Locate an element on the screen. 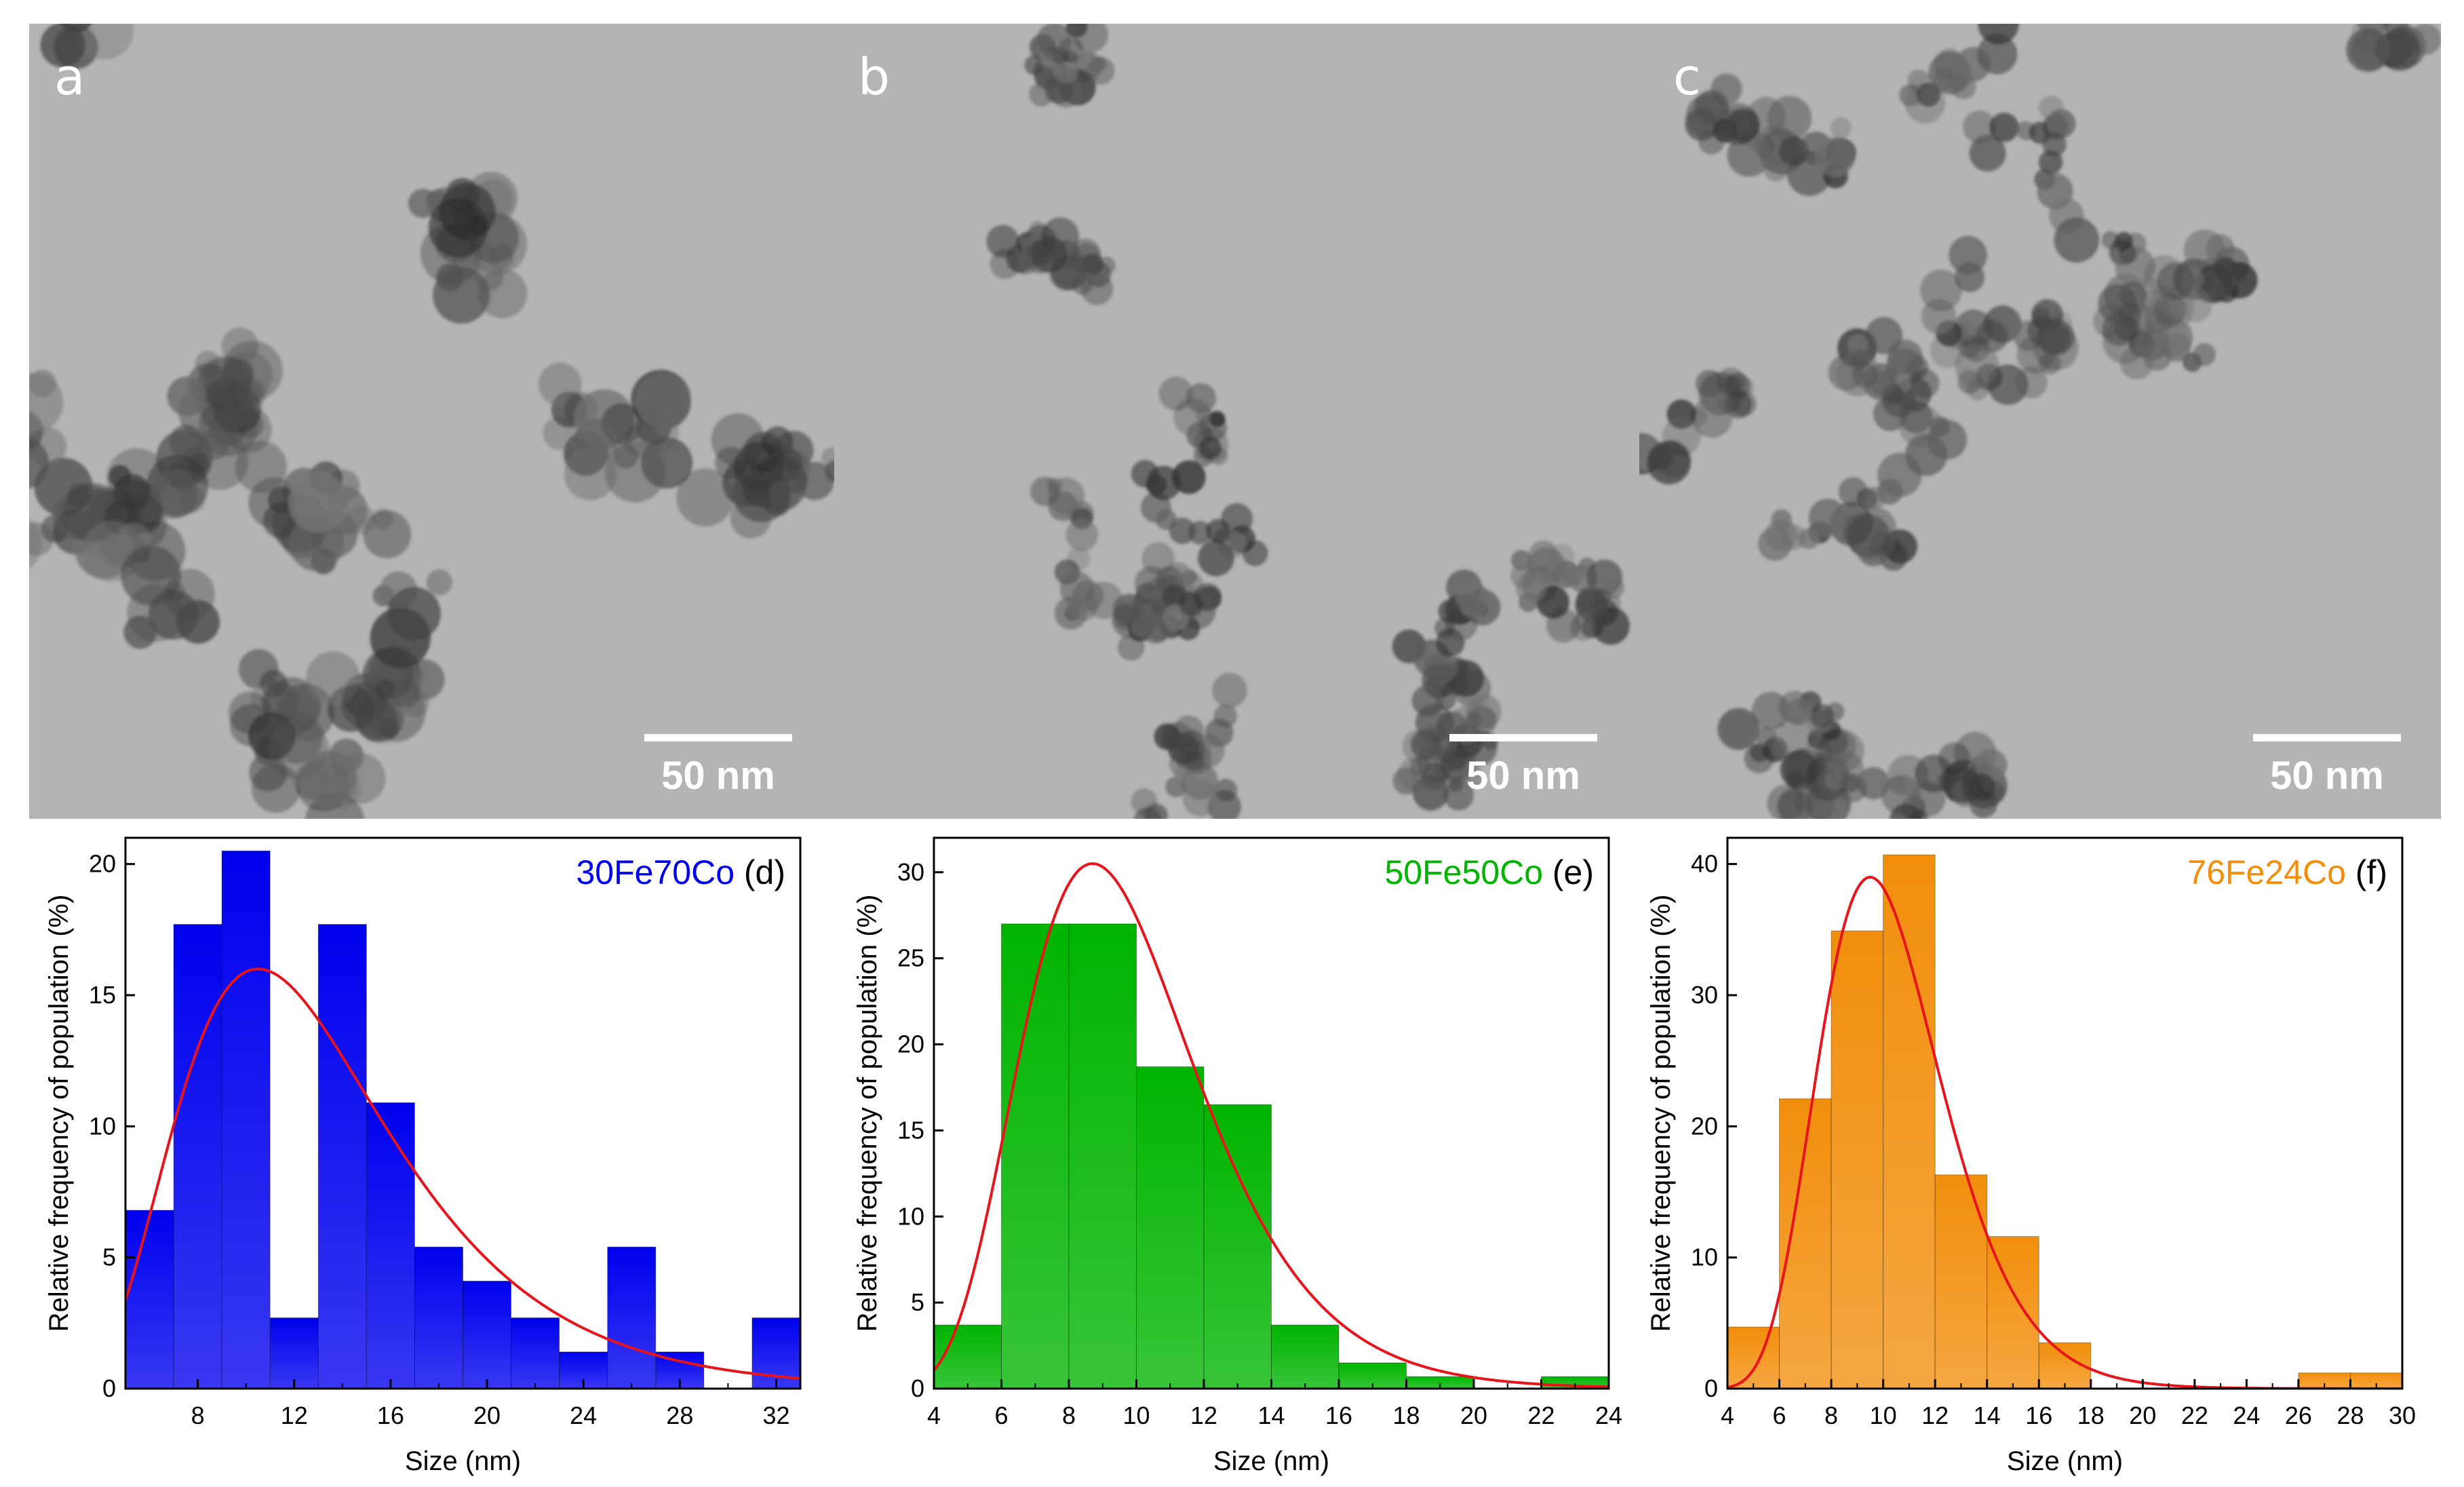 The height and width of the screenshot is (1487, 2464). panel-label: (f) is located at coordinates (2371, 872).